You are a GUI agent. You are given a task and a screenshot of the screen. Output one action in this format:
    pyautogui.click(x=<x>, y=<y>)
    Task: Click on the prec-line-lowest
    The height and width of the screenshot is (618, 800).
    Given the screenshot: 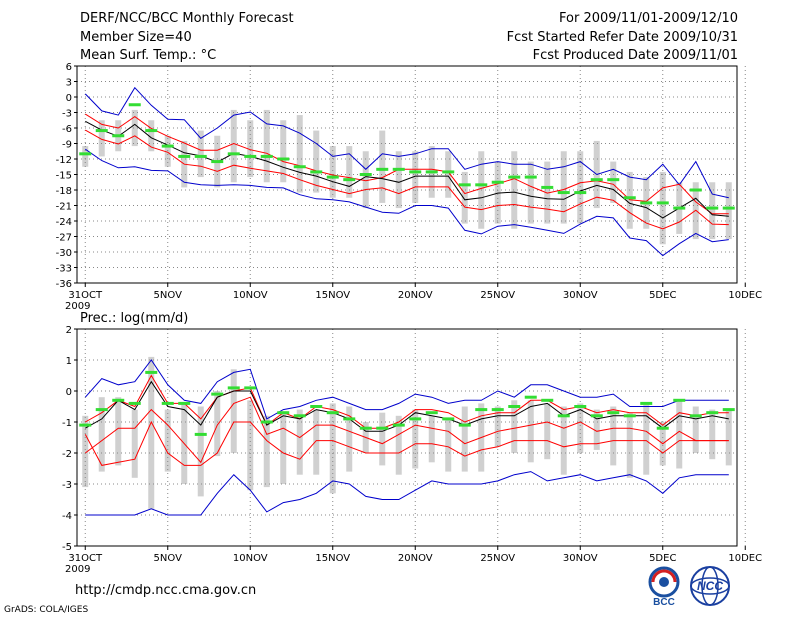 What is the action you would take?
    pyautogui.click(x=406, y=443)
    